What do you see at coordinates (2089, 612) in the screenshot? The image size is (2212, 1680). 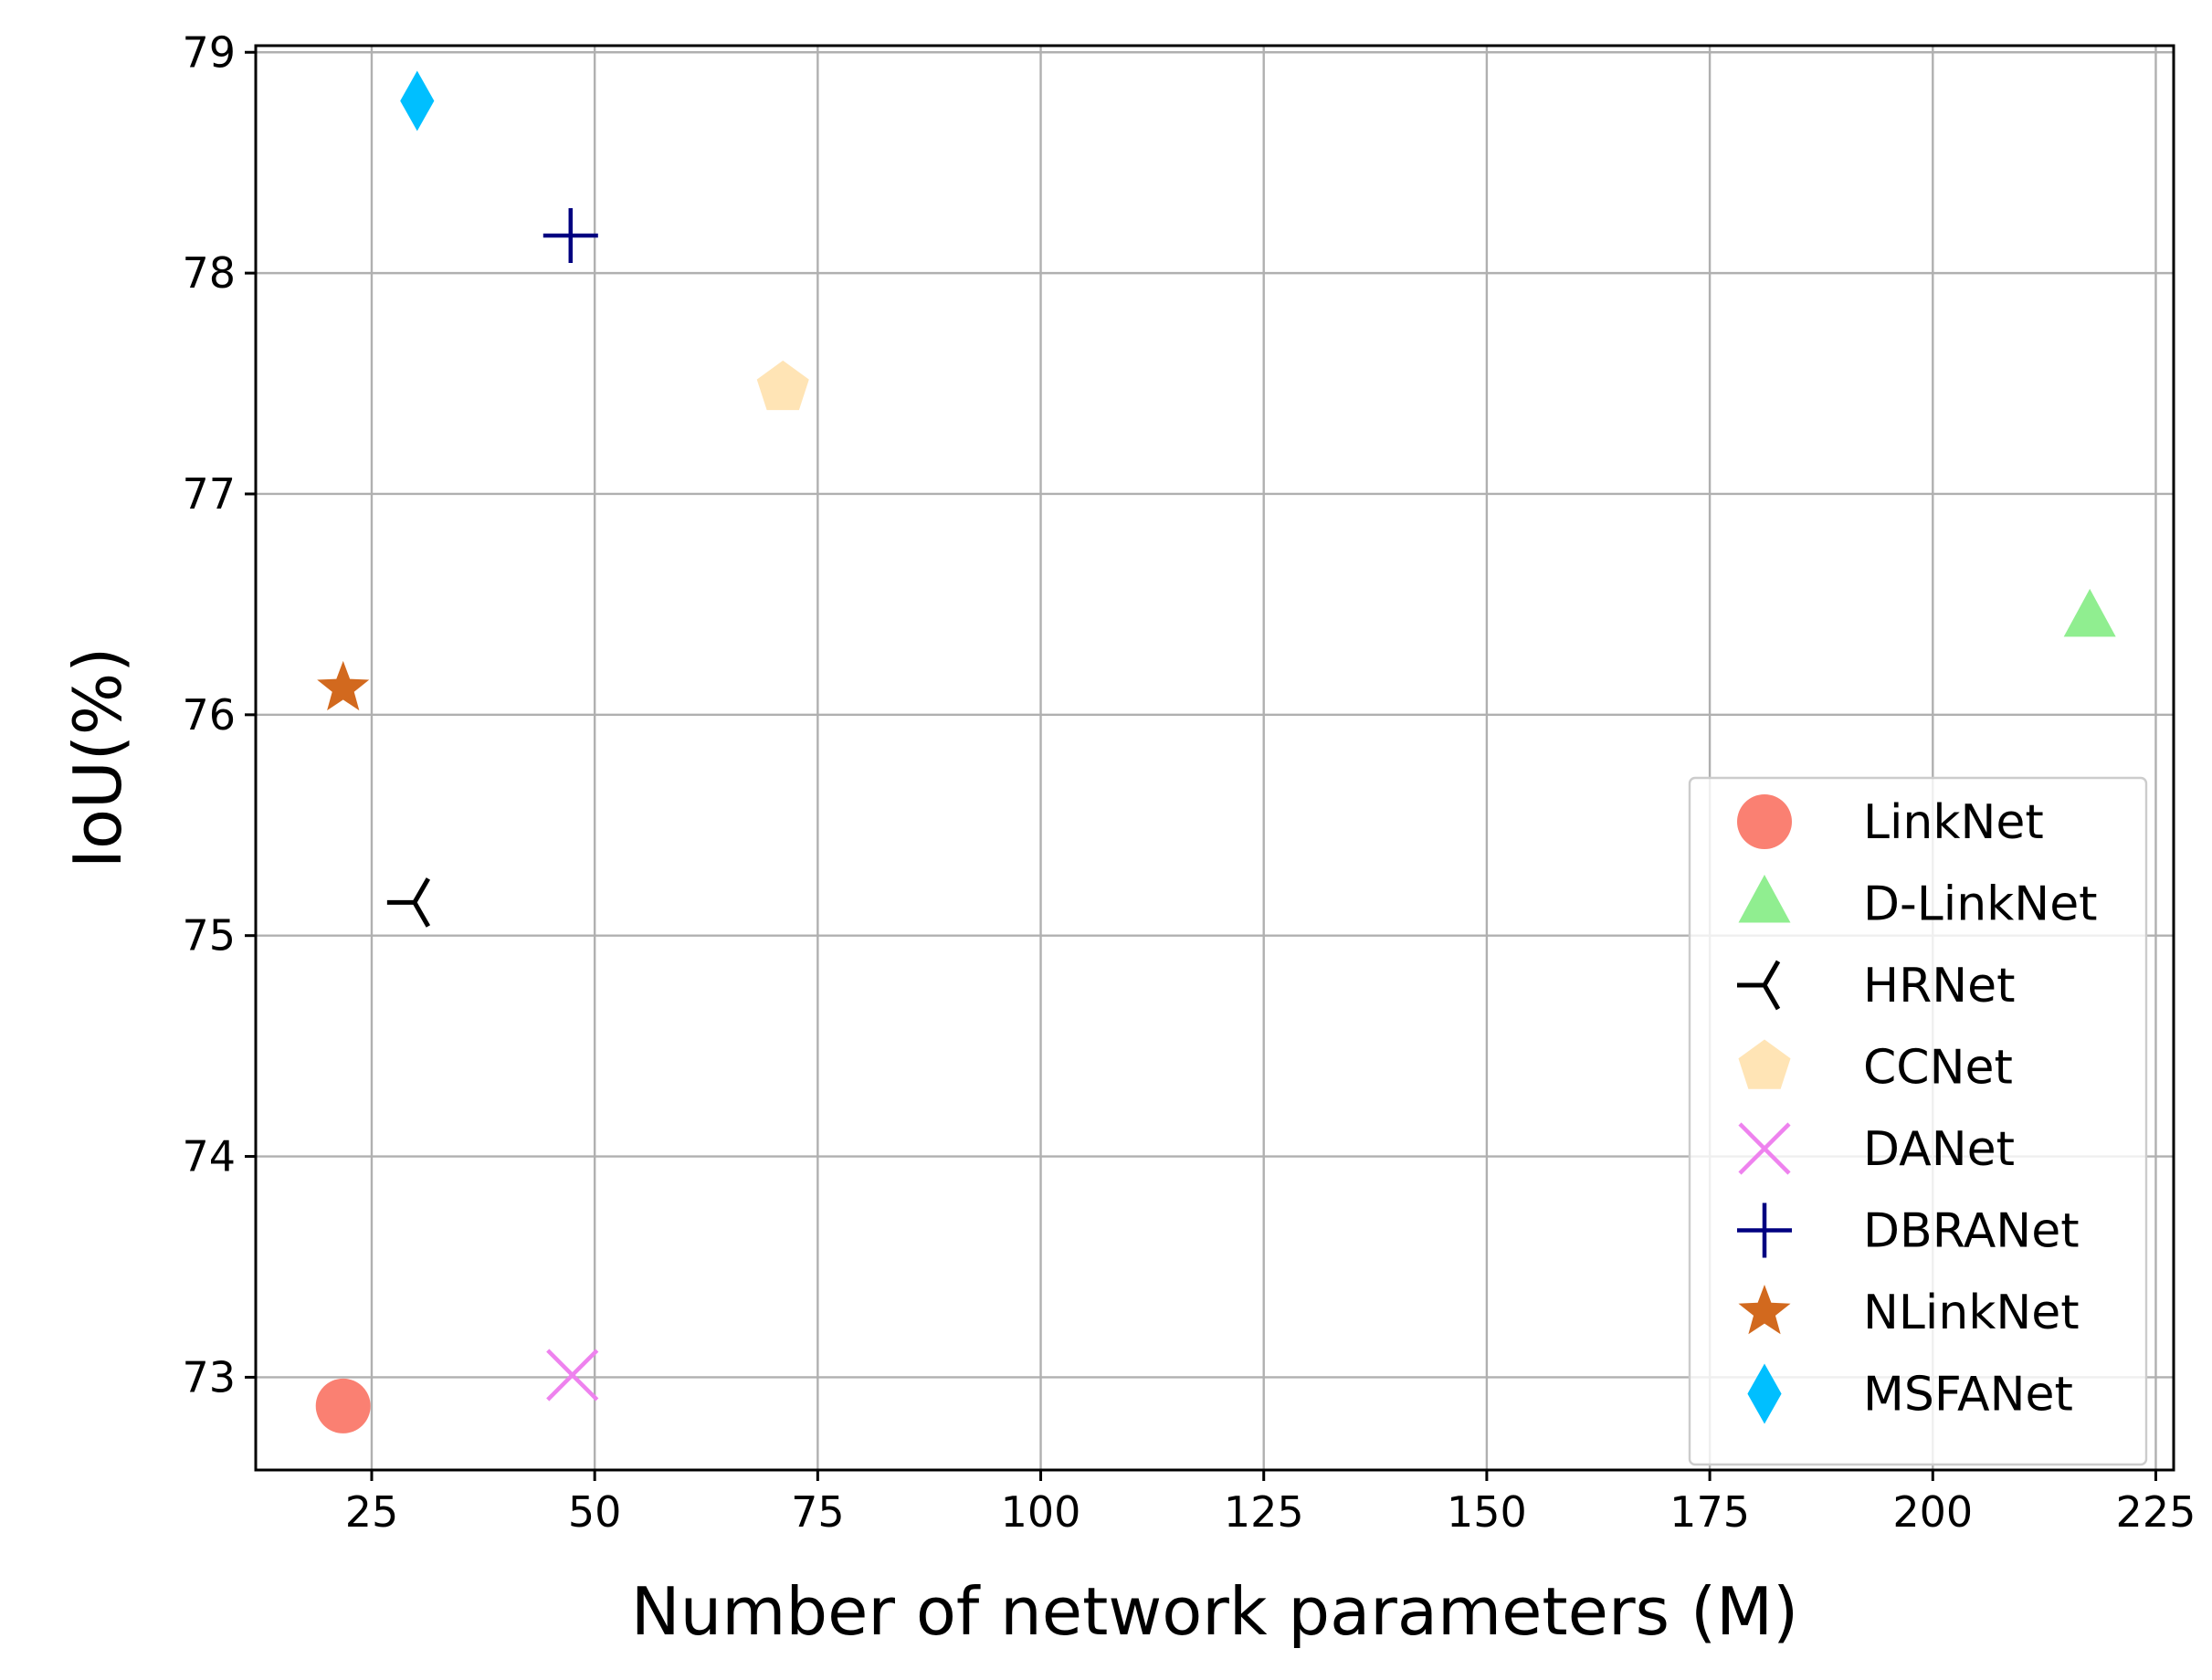 I see `point-d-linknet` at bounding box center [2089, 612].